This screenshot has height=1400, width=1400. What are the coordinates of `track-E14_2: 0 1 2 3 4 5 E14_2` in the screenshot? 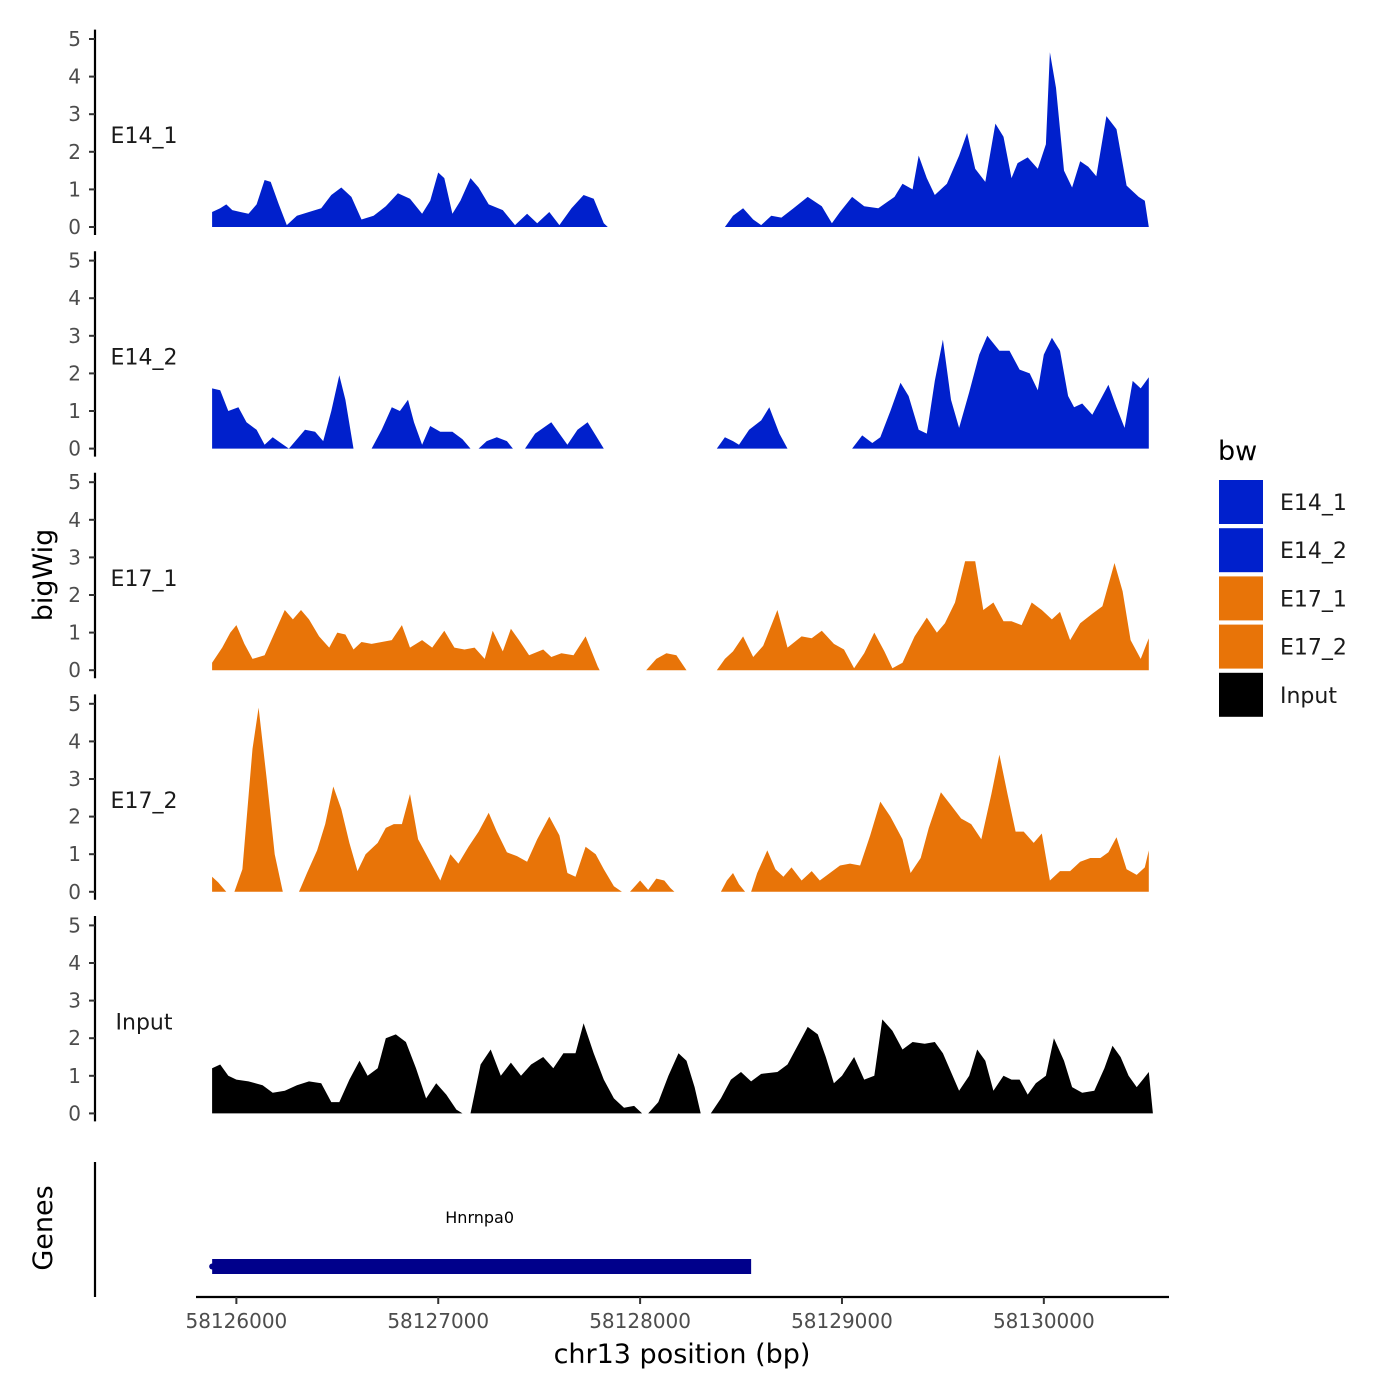 It's located at (608, 355).